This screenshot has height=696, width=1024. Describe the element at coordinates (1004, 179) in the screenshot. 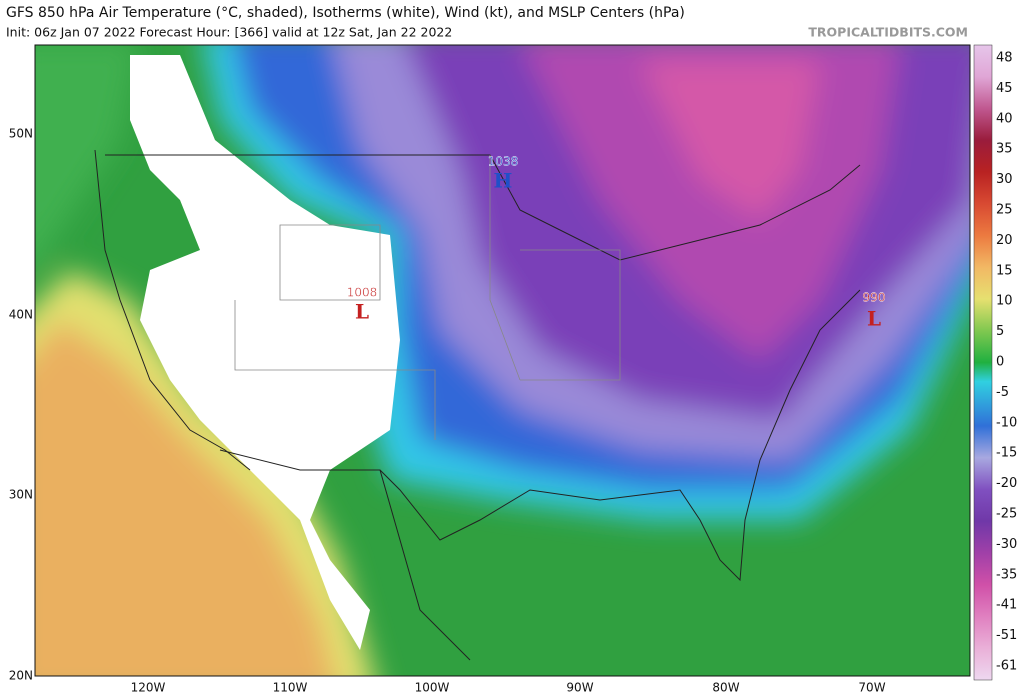

I see `colorbar-label: 30` at that location.